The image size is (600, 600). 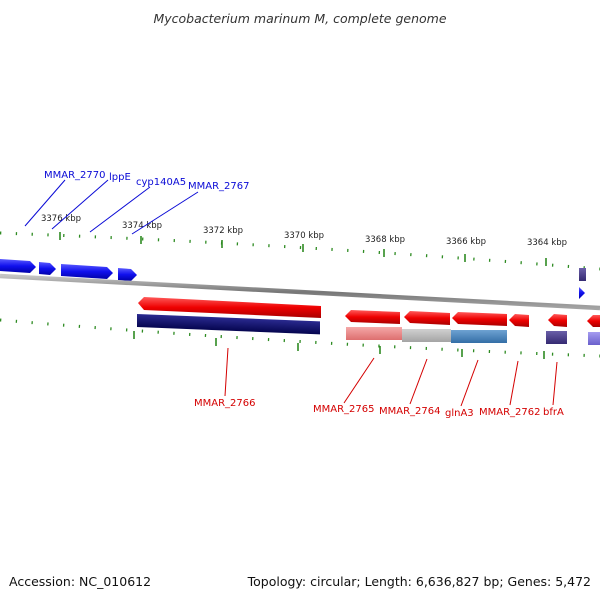 I want to click on scale-label: 3376 kbp, so click(x=61, y=219).